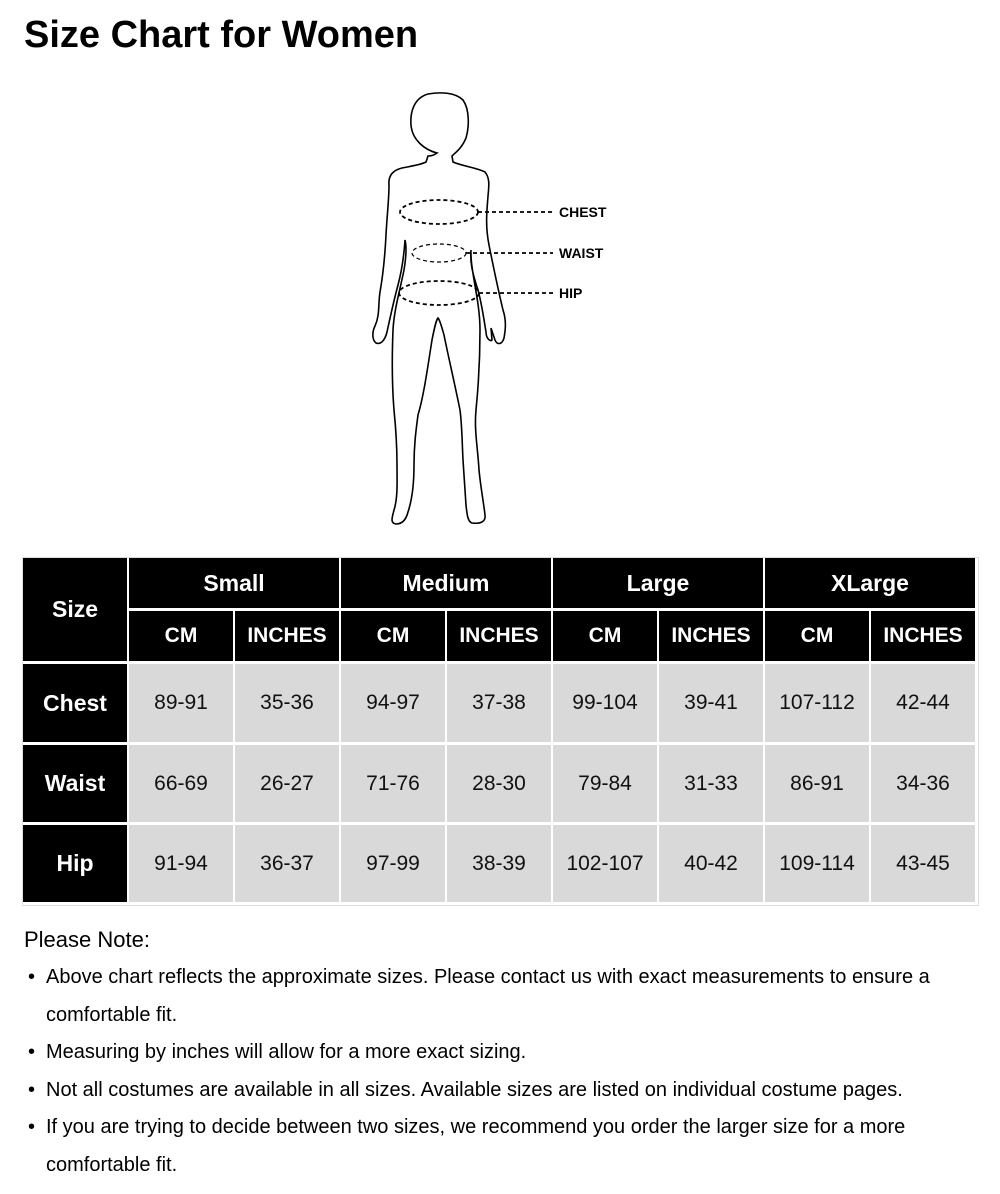  I want to click on table-cell: 86-91, so click(817, 783).